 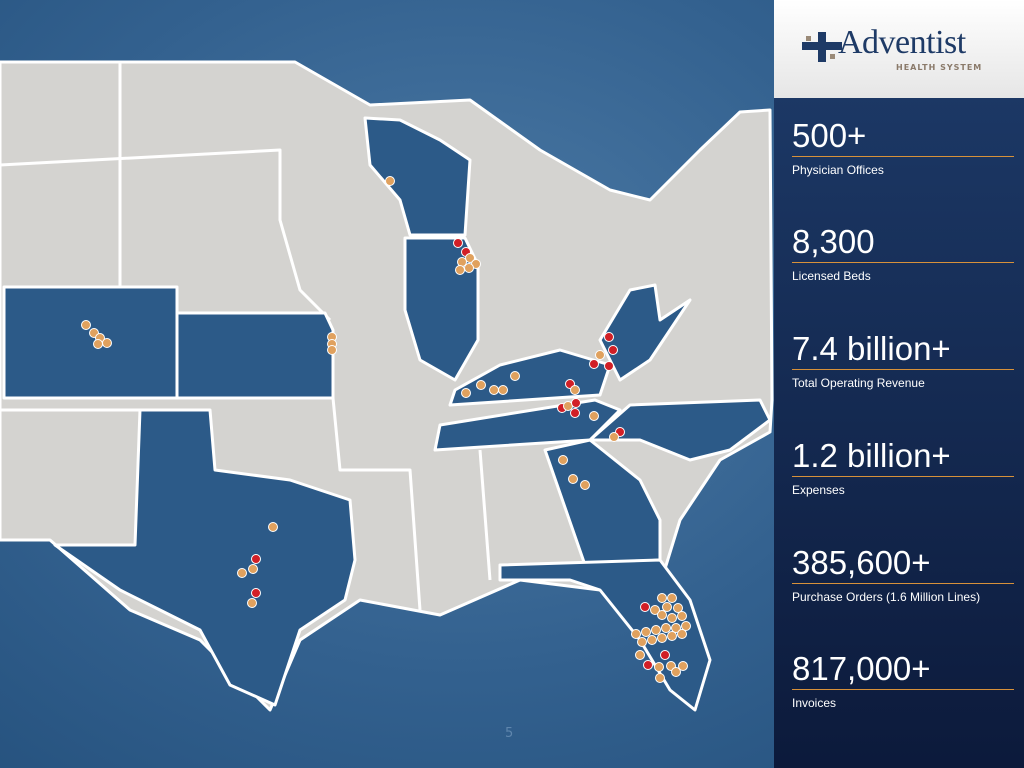 I want to click on stat-label: Purchase Orders (1.6 Million Lines), so click(x=886, y=597).